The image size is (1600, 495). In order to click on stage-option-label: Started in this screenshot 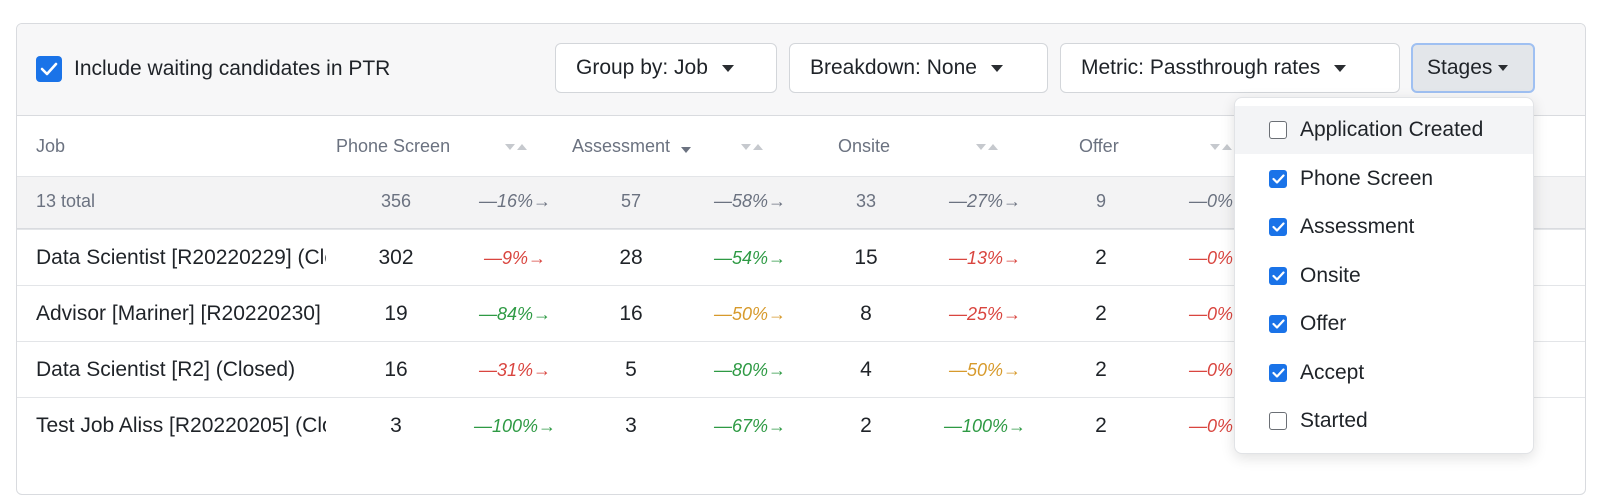, I will do `click(1334, 420)`.